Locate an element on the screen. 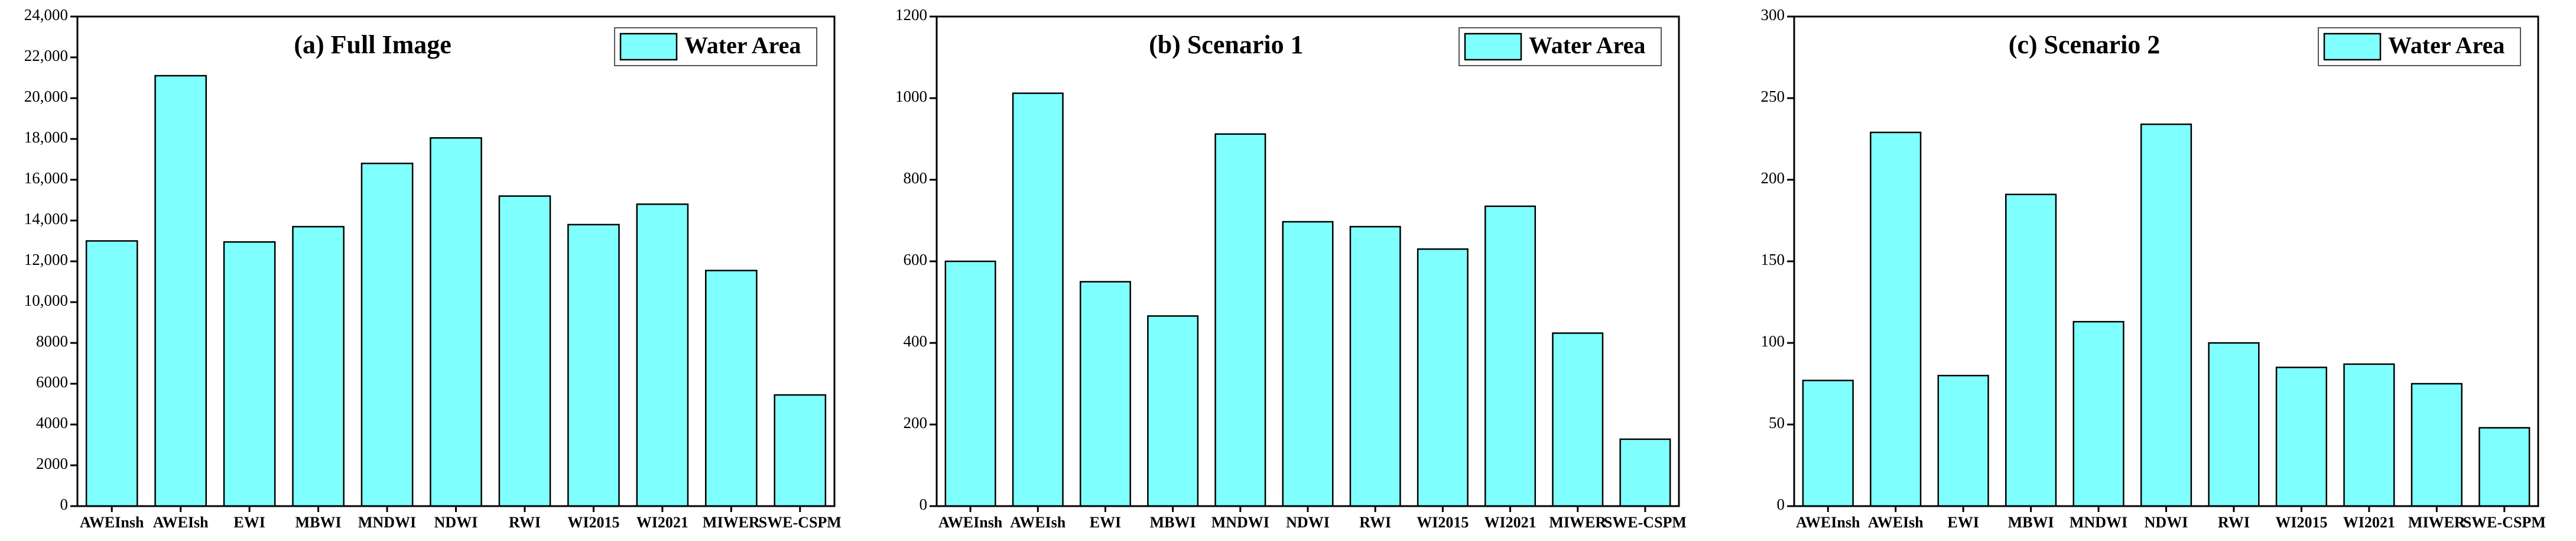 Image resolution: width=2576 pixels, height=541 pixels. y-tick-label: 20,000 is located at coordinates (46, 97).